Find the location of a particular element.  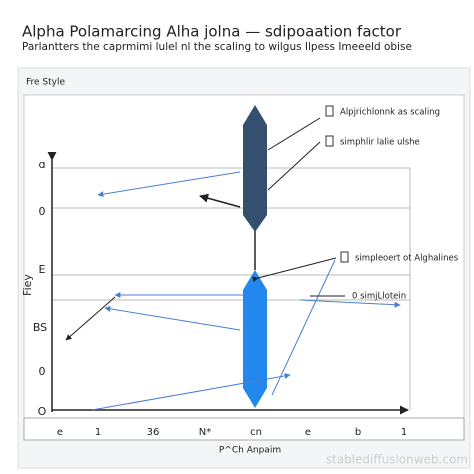

x-title: P^Ch Anpaim is located at coordinates (250, 451).